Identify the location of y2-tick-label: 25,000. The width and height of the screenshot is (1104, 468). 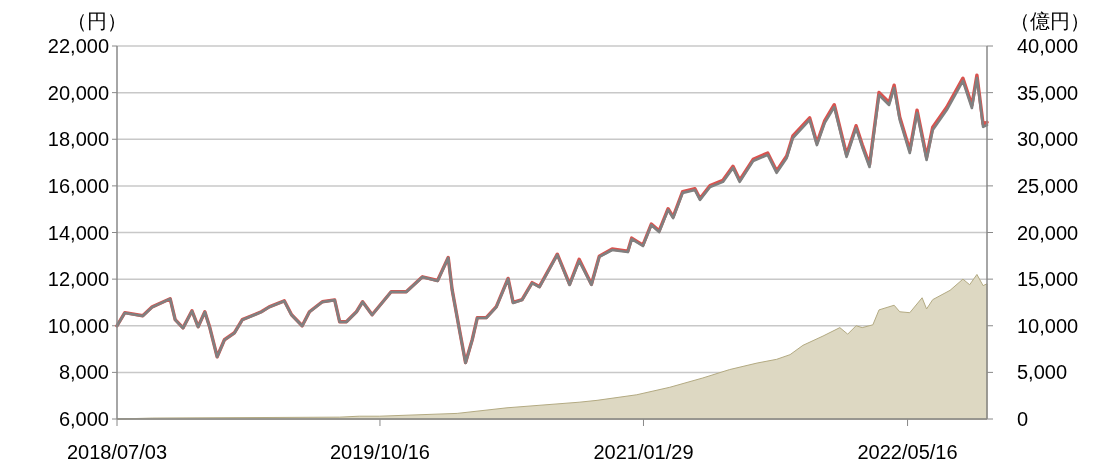
(1048, 185).